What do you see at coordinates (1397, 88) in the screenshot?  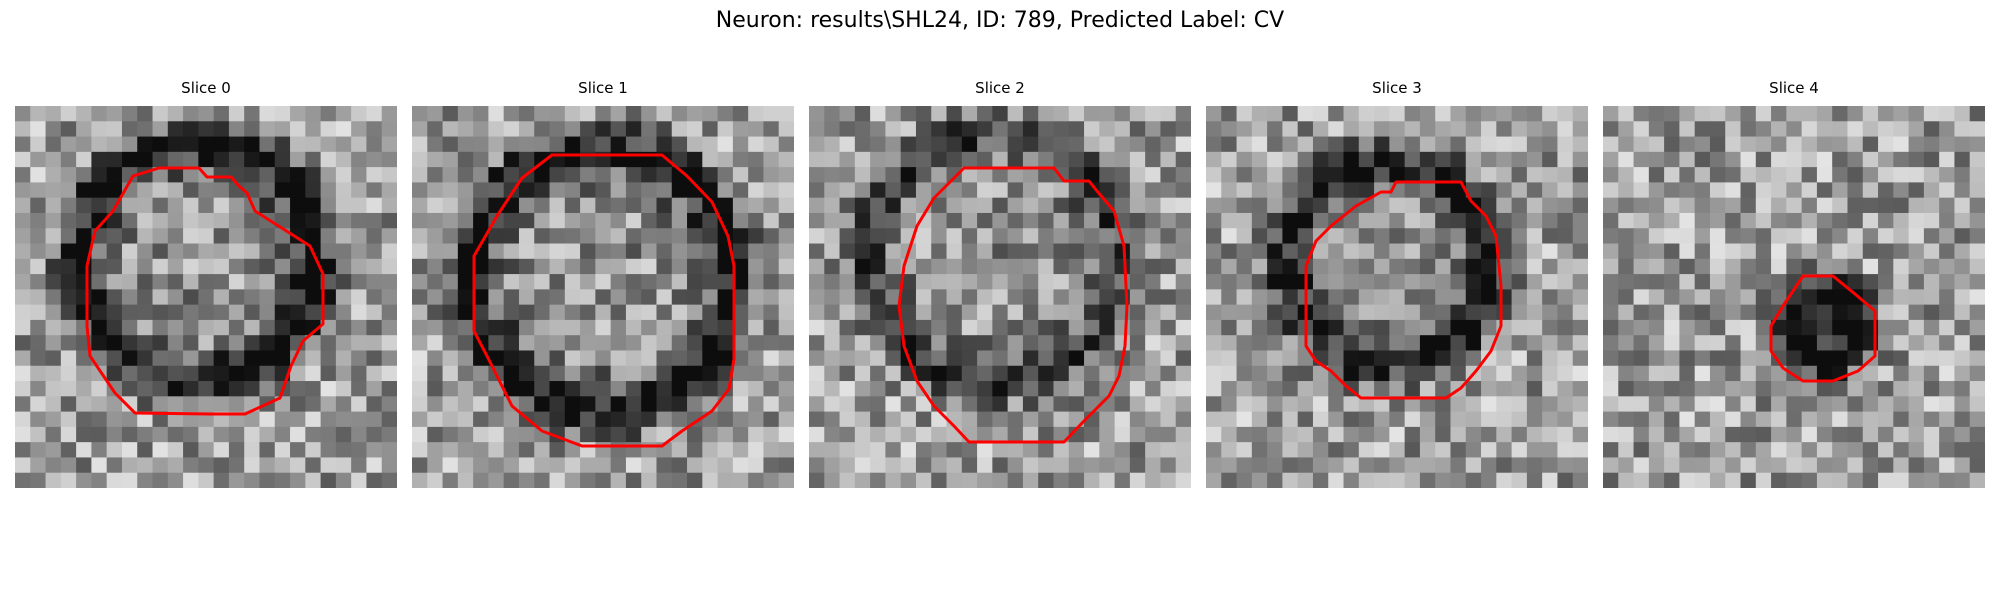 I see `slice-title: Slice 3` at bounding box center [1397, 88].